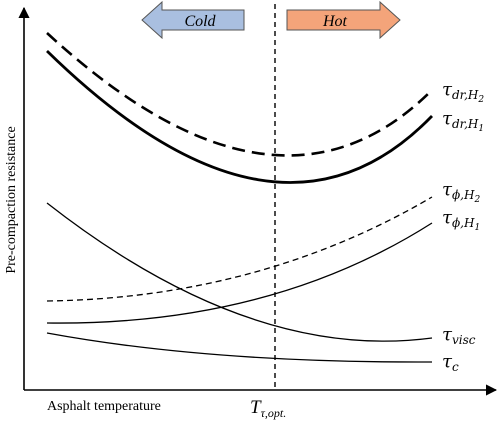 This screenshot has height=428, width=500. What do you see at coordinates (239, 347) in the screenshot?
I see `curve-tau-c` at bounding box center [239, 347].